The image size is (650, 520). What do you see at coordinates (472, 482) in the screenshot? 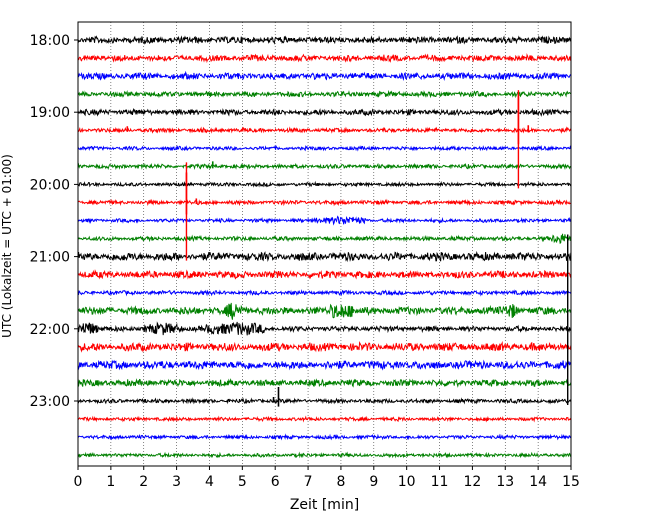
I see `x-tick-label: 12` at bounding box center [472, 482].